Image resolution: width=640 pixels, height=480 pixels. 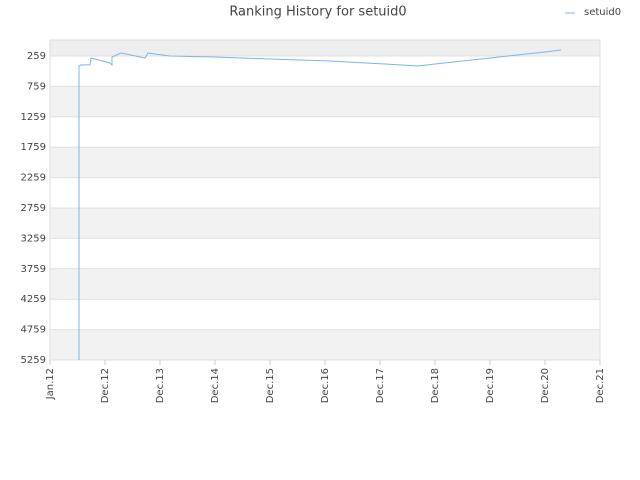 What do you see at coordinates (33, 178) in the screenshot?
I see `y-tick-label: 2259` at bounding box center [33, 178].